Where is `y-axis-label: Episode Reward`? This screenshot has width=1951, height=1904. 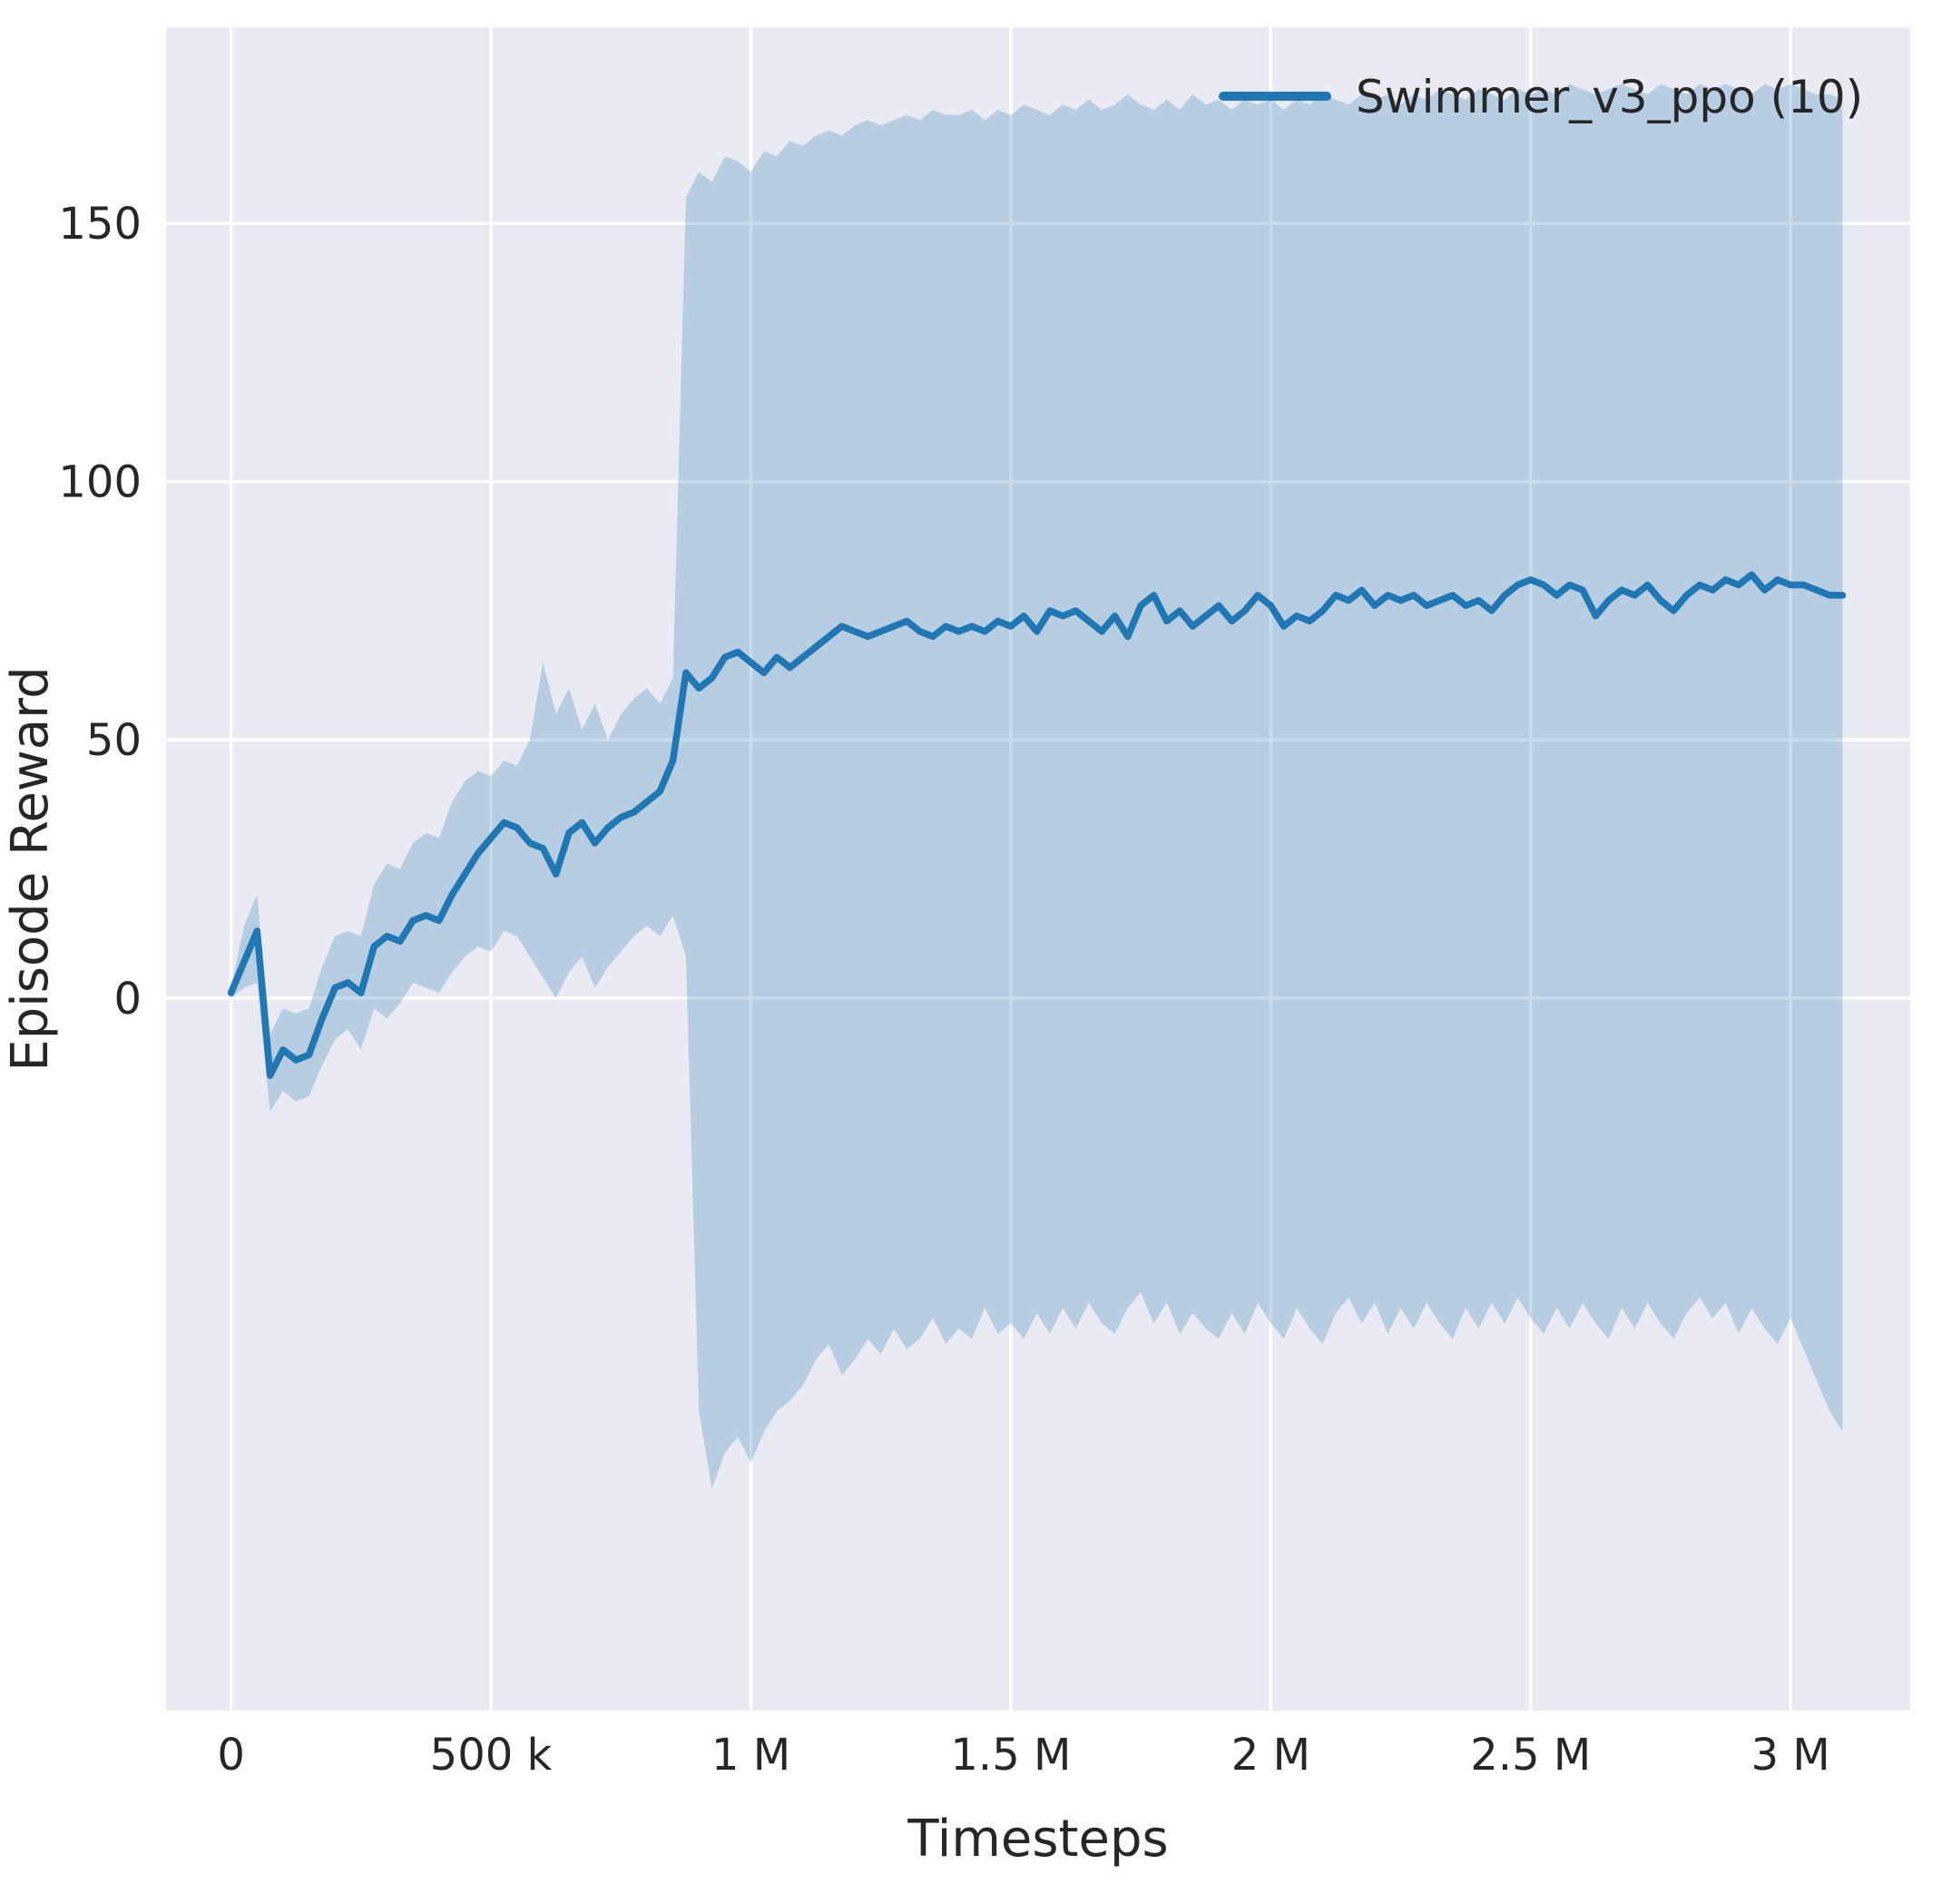
y-axis-label: Episode Reward is located at coordinates (31, 868).